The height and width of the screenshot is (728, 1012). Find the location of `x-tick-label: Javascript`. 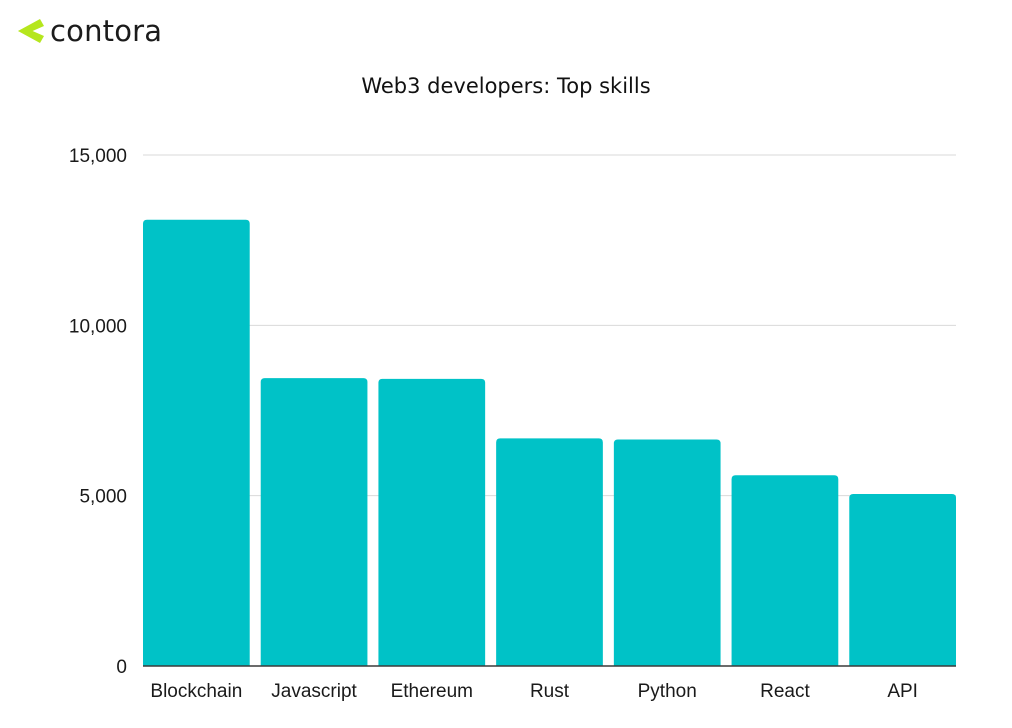

x-tick-label: Javascript is located at coordinates (314, 691).